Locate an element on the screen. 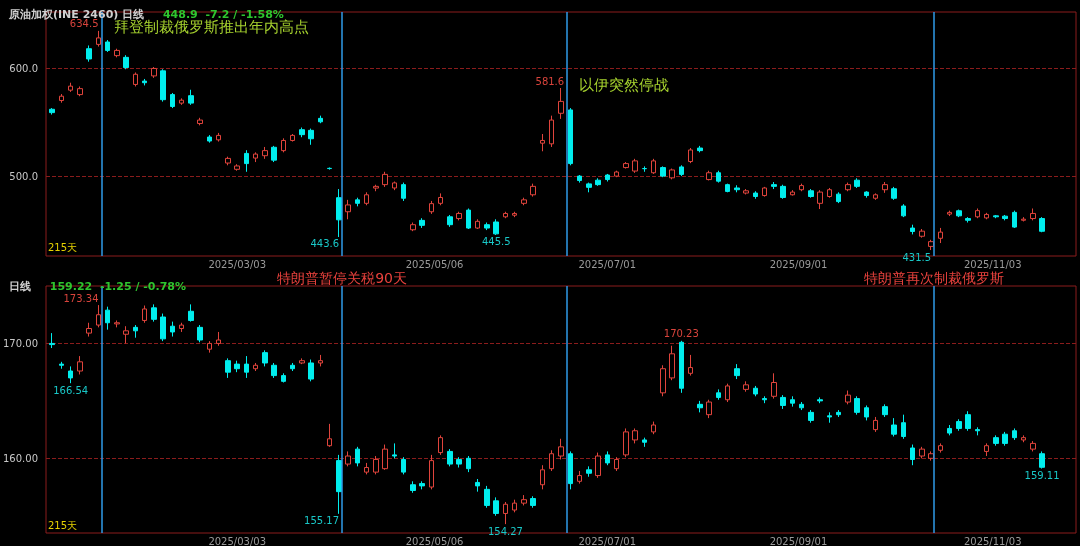  y-tick-label: 160.00 is located at coordinates (20, 458).